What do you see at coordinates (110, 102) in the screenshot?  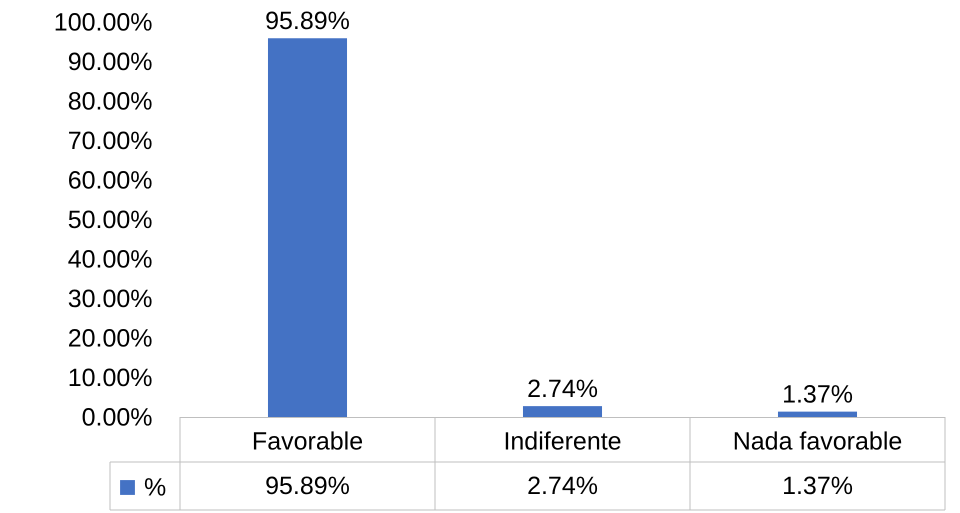 I see `y-tick-label: 80.00%` at bounding box center [110, 102].